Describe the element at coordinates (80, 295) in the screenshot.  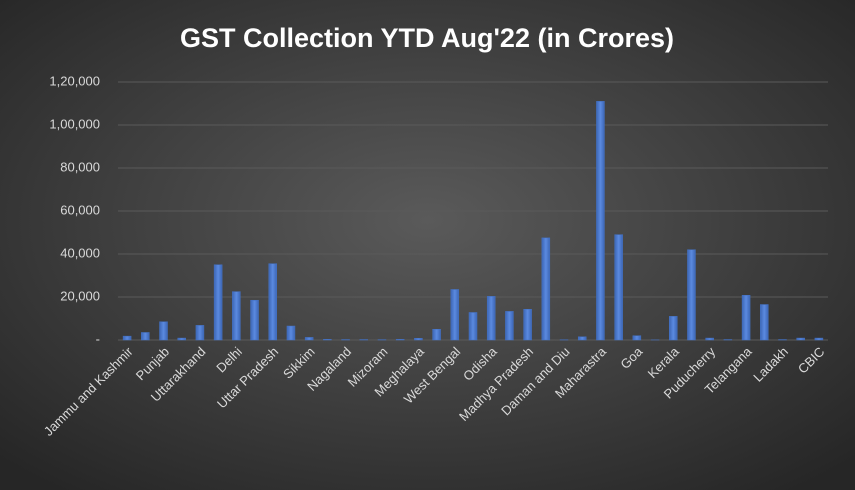
I see `y-tick-label: 20,000` at that location.